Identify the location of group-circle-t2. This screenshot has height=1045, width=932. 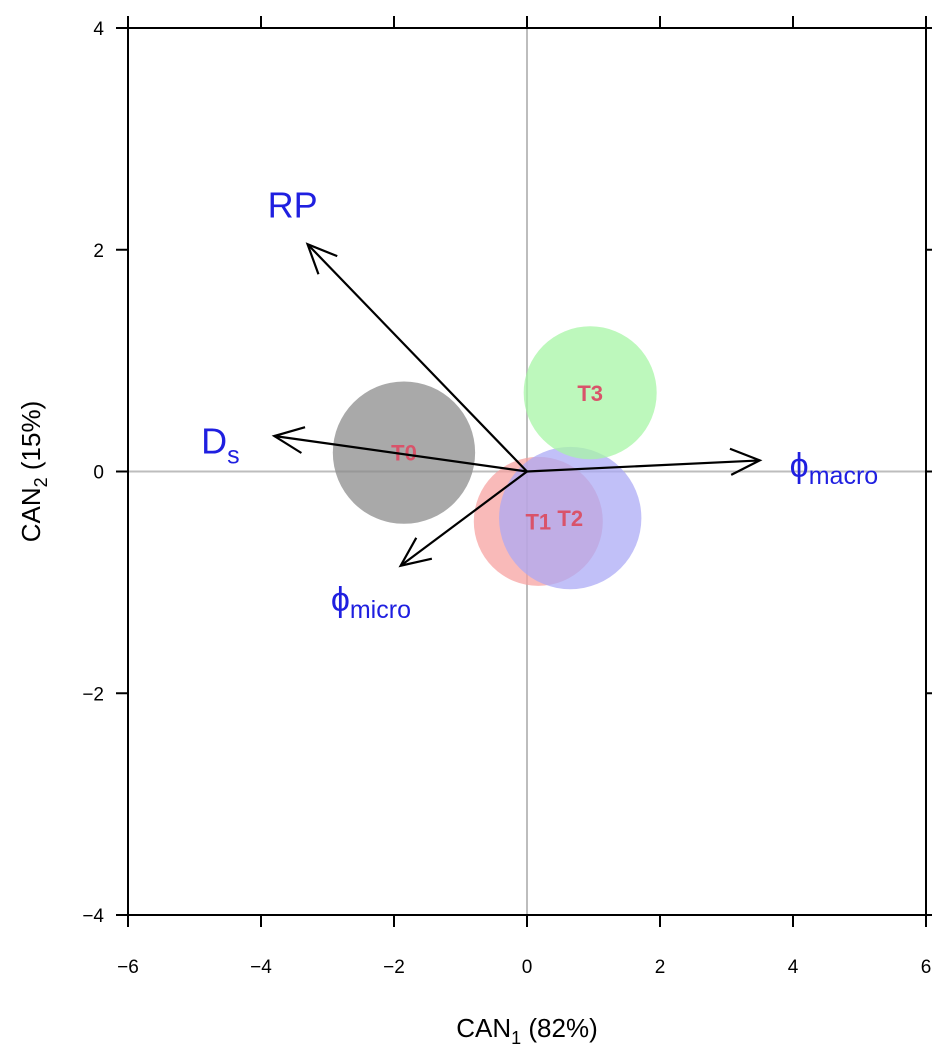
(570, 518).